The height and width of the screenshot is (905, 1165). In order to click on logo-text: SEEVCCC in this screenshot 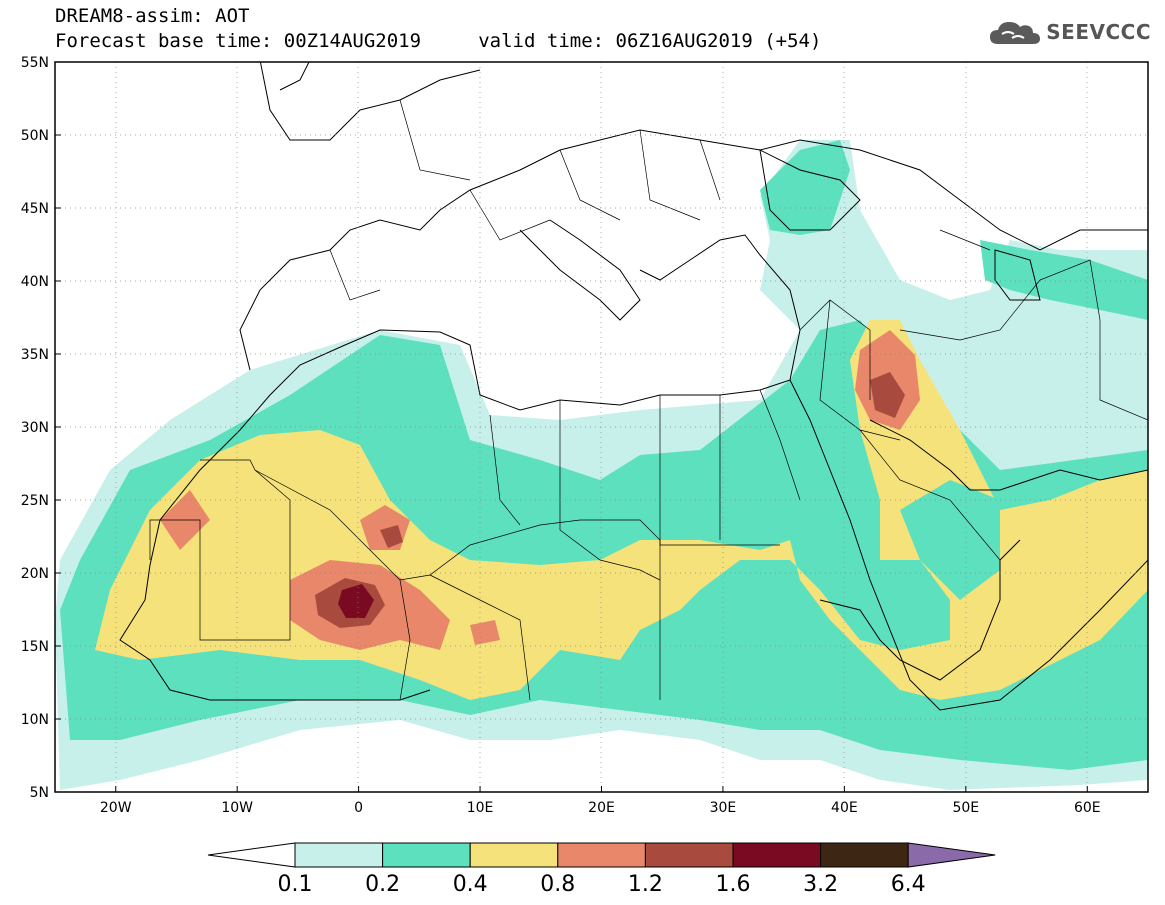, I will do `click(1098, 32)`.